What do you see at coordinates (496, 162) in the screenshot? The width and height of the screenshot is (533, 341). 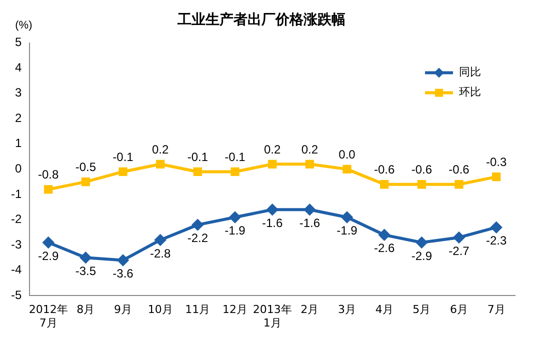 I see `data-label: -0.3` at bounding box center [496, 162].